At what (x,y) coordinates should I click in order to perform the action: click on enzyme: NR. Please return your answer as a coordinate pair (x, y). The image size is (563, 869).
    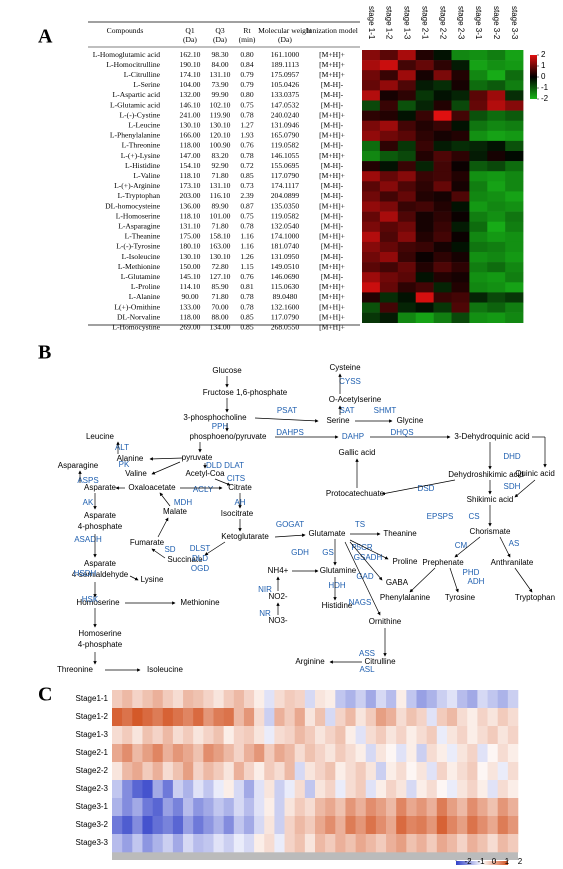
    Looking at the image, I should click on (265, 613).